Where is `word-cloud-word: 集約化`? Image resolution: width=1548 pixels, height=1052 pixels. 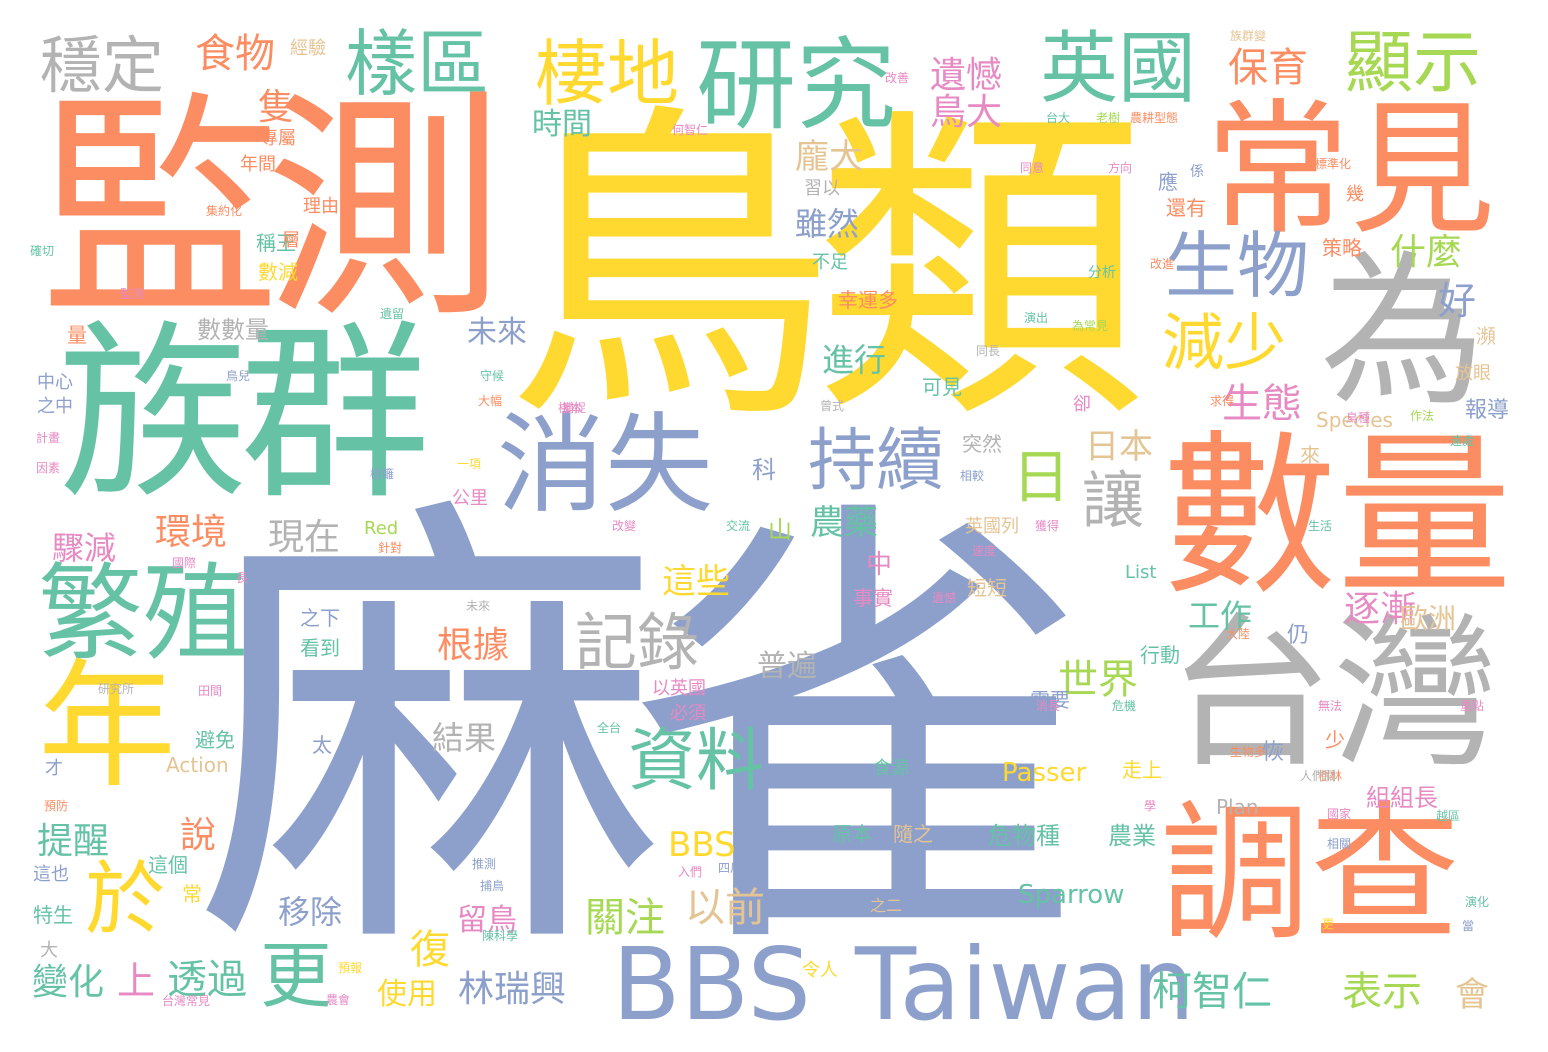 word-cloud-word: 集約化 is located at coordinates (224, 211).